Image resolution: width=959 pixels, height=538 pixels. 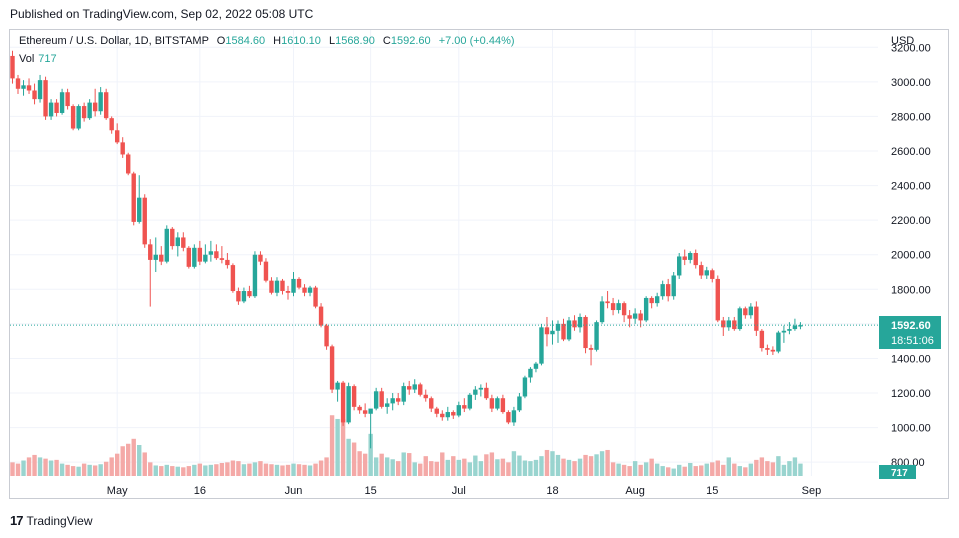 What do you see at coordinates (200, 491) in the screenshot?
I see `x-tick-label: 16` at bounding box center [200, 491].